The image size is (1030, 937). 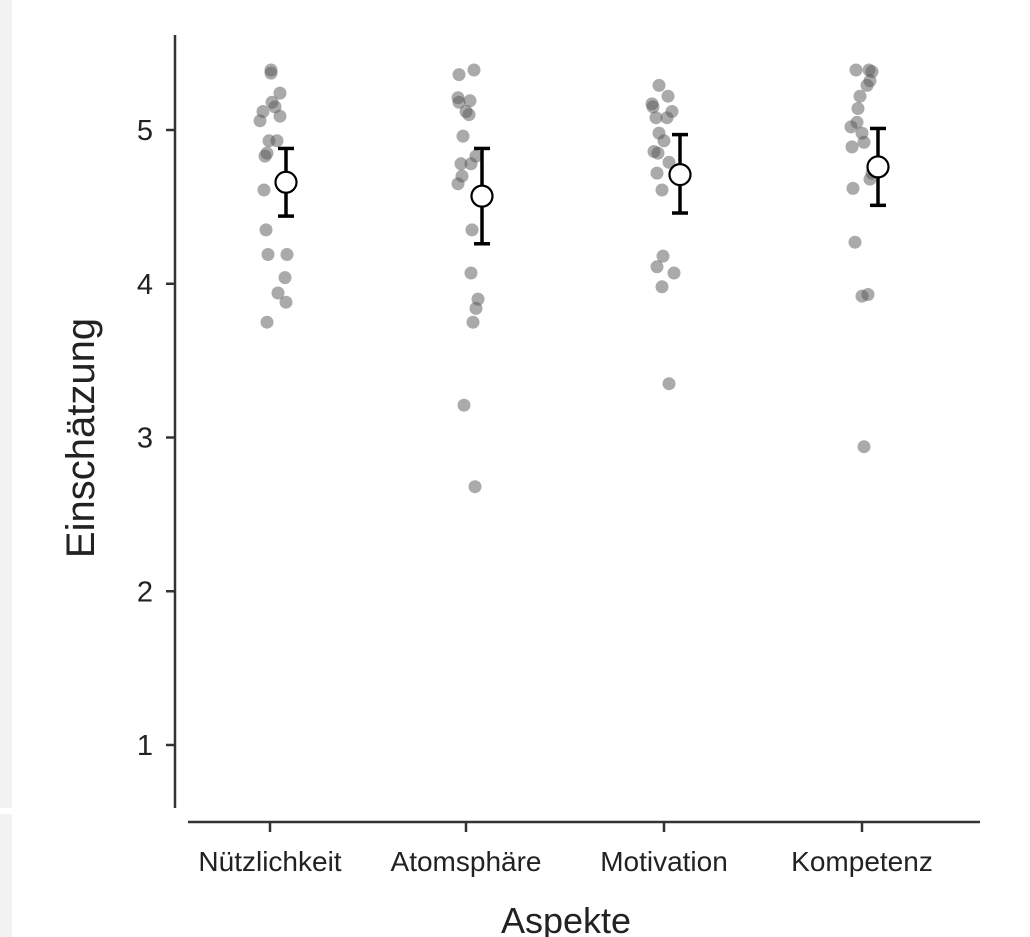 I want to click on y-tick-label: 3, so click(x=145, y=439).